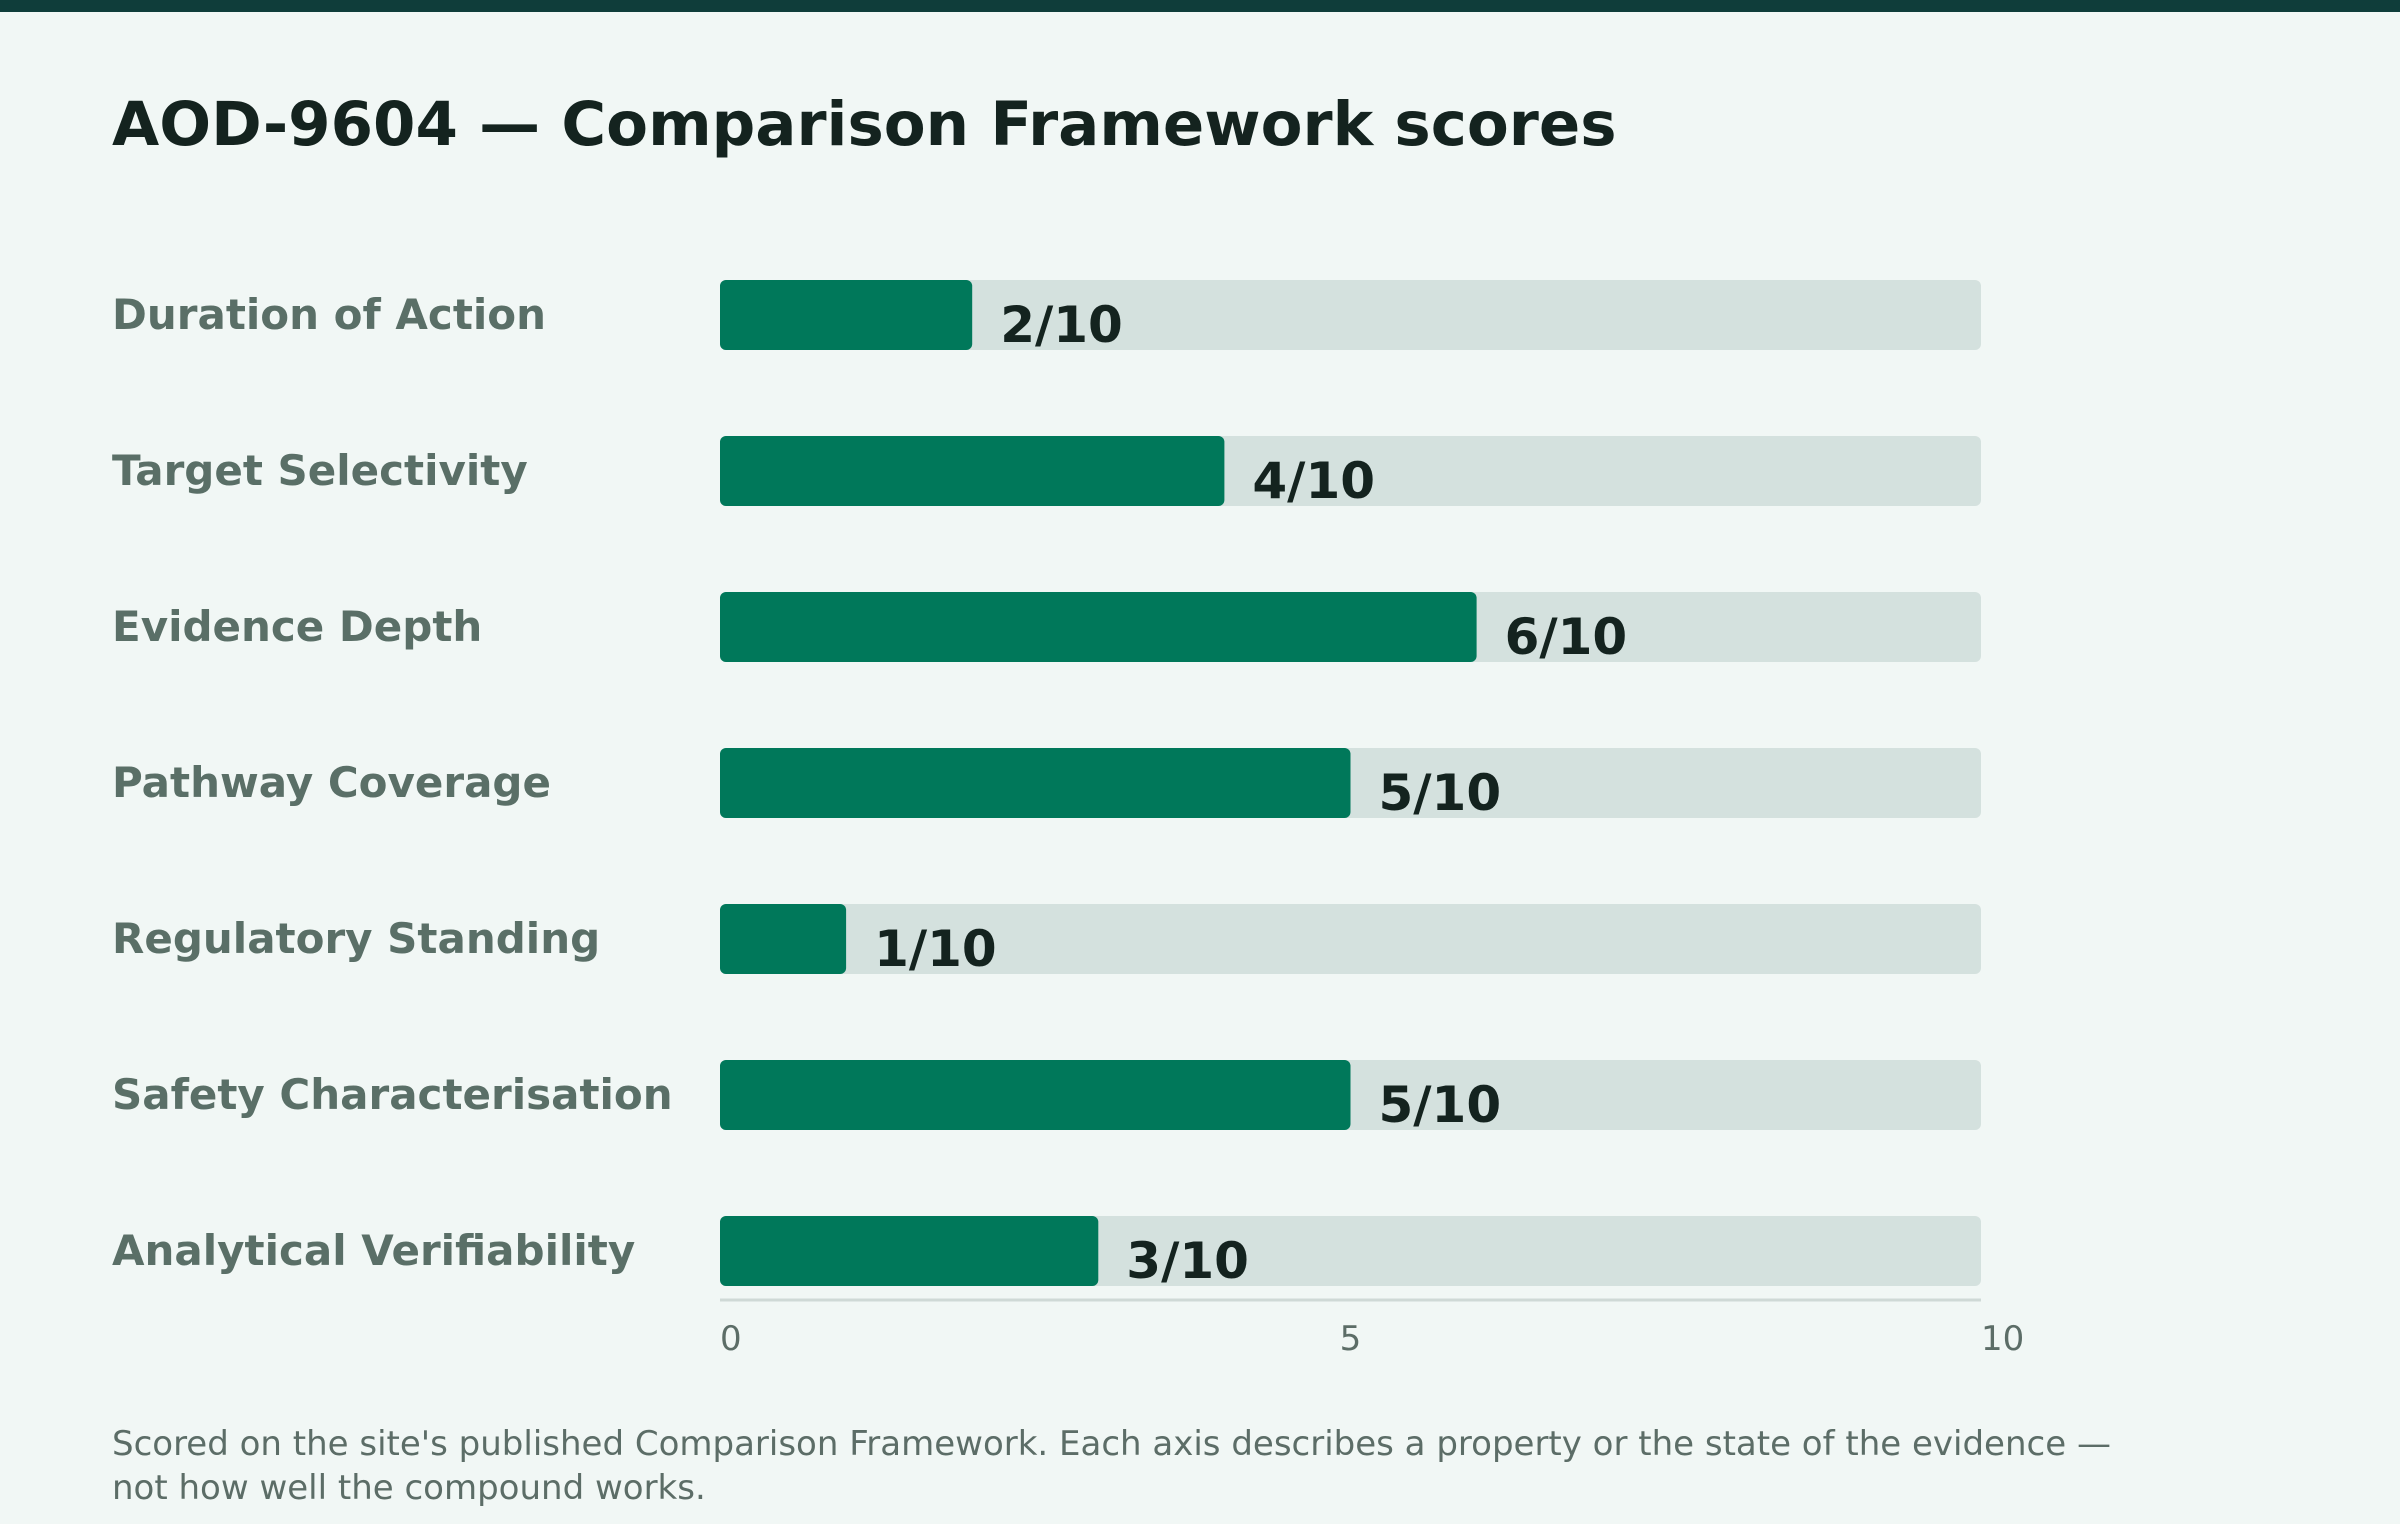  Describe the element at coordinates (373, 1250) in the screenshot. I see `category-label: Analytical Verifiability` at that location.